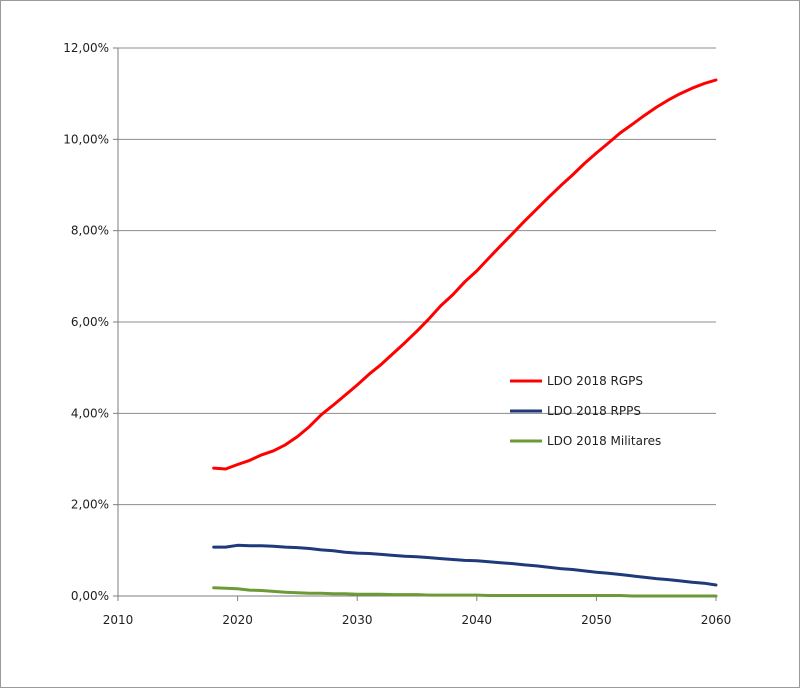 The height and width of the screenshot is (688, 800). Describe the element at coordinates (118, 620) in the screenshot. I see `x-tick-label-0: 2010` at that location.